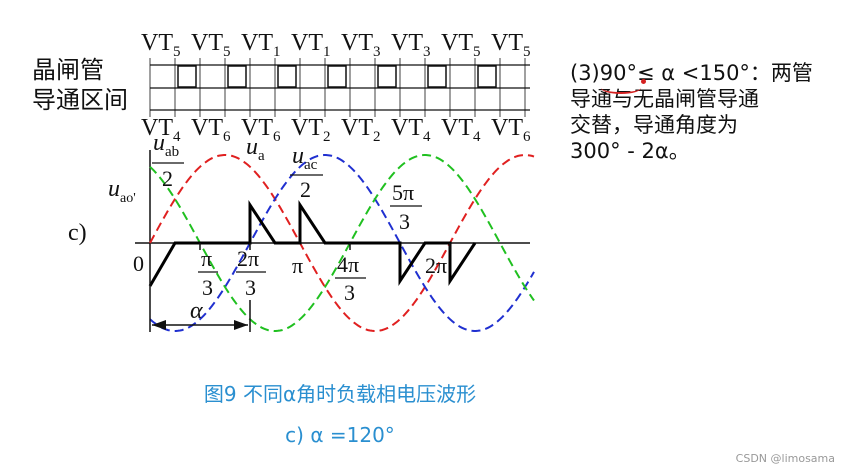  What do you see at coordinates (643, 81) in the screenshot?
I see `red-dot-annotation` at bounding box center [643, 81].